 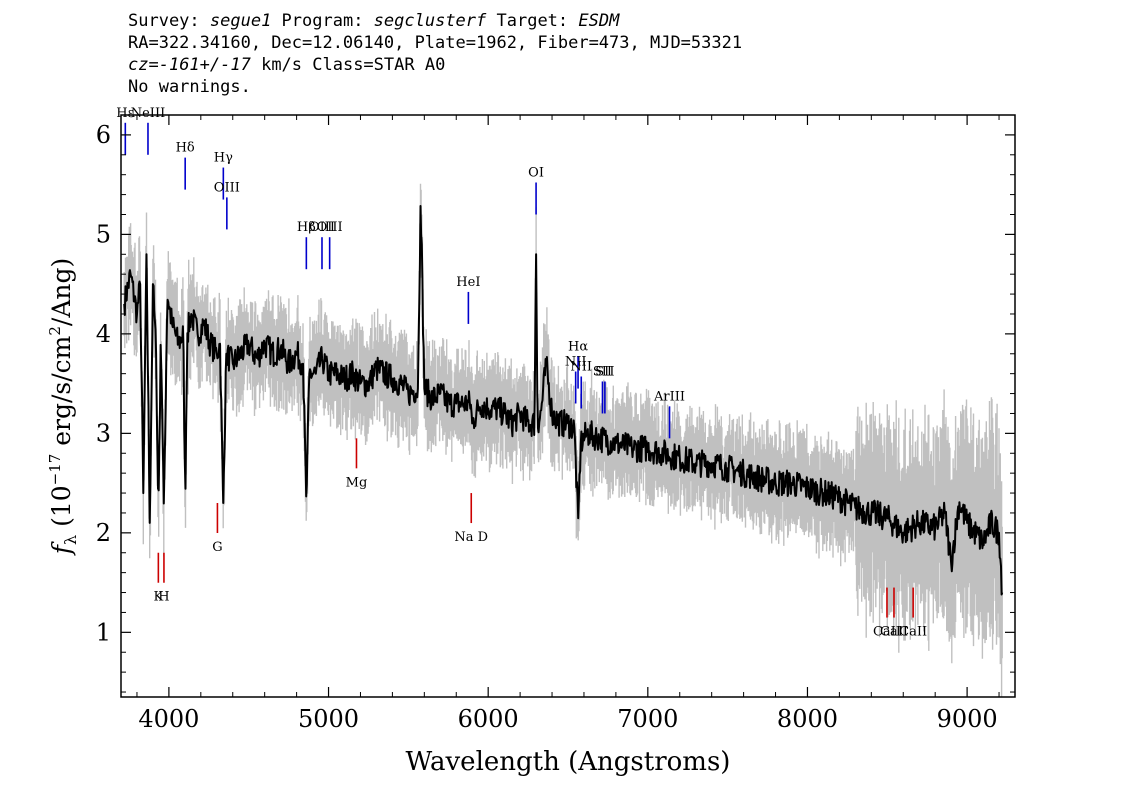 What do you see at coordinates (647, 719) in the screenshot?
I see `x-tick-label: 7000` at bounding box center [647, 719].